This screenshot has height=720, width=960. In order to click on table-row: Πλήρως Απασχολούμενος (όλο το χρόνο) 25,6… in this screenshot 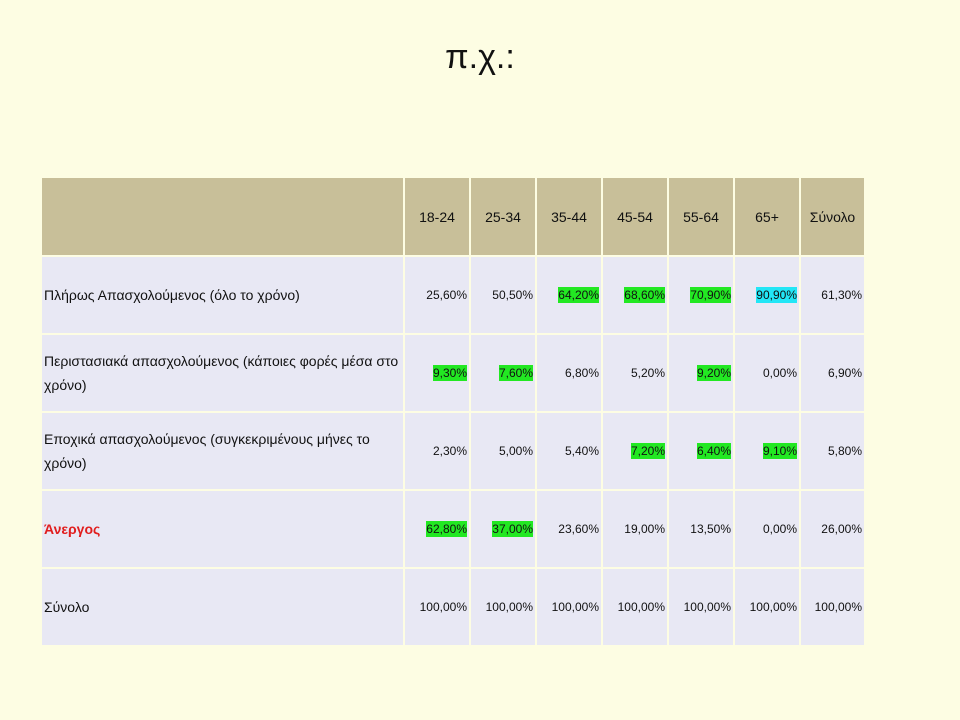, I will do `click(454, 295)`.